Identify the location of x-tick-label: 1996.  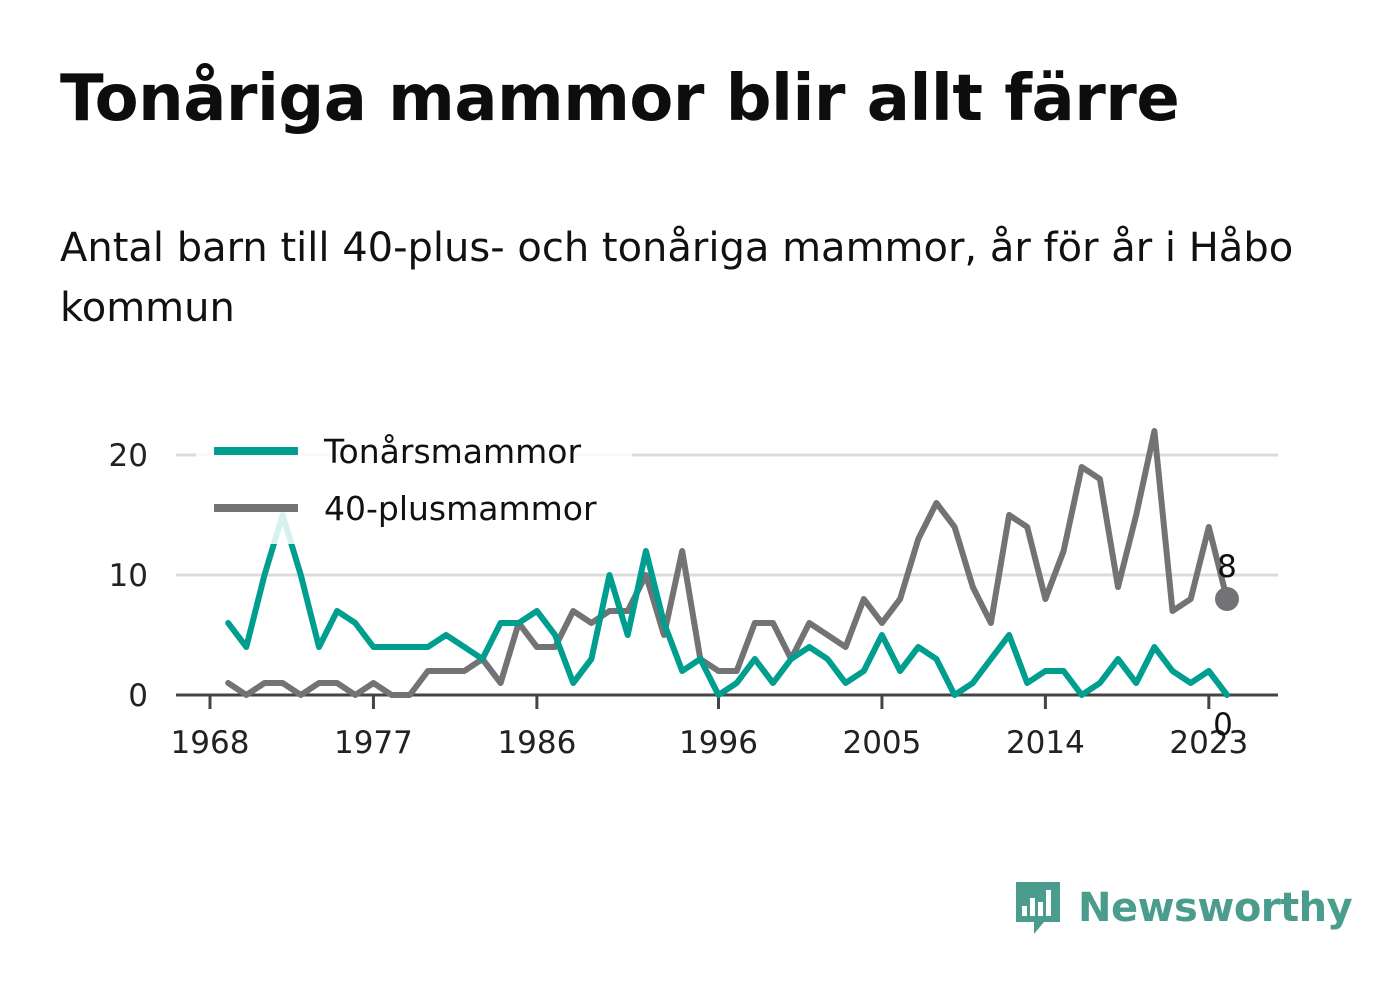
(718, 743).